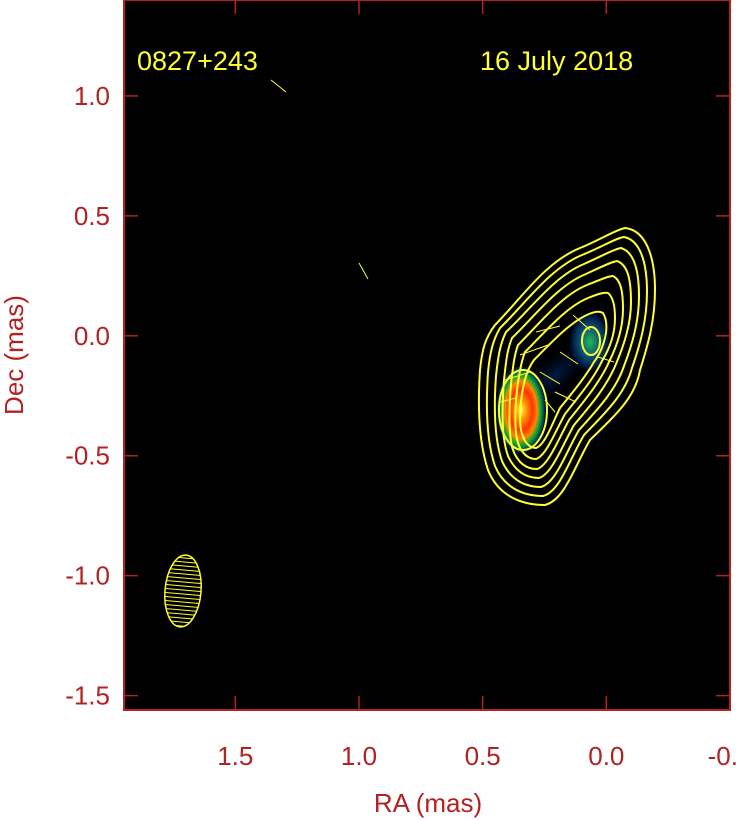  Describe the element at coordinates (359, 756) in the screenshot. I see `x-tick-label: 1.0` at that location.